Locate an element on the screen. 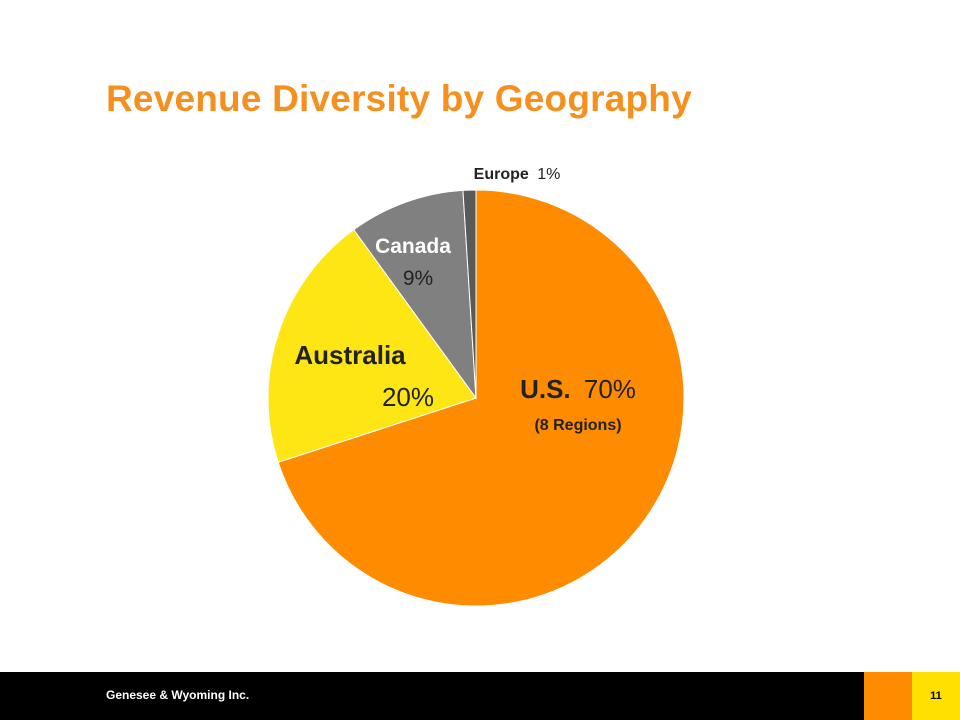  pie-slice-canada is located at coordinates (415, 294).